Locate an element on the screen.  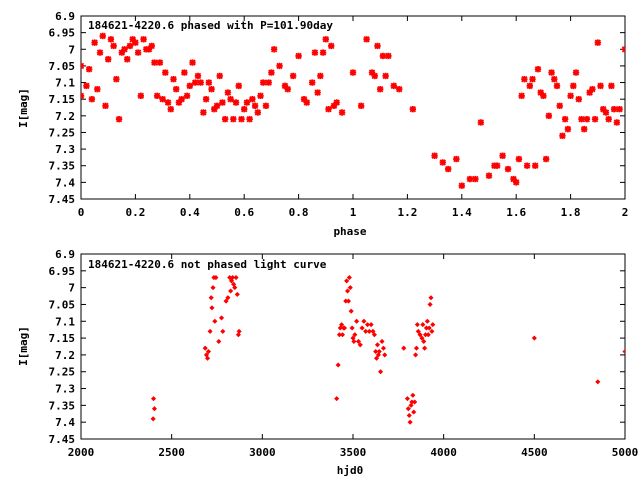
y-tick-label: 7.35 is located at coordinates (62, 166).